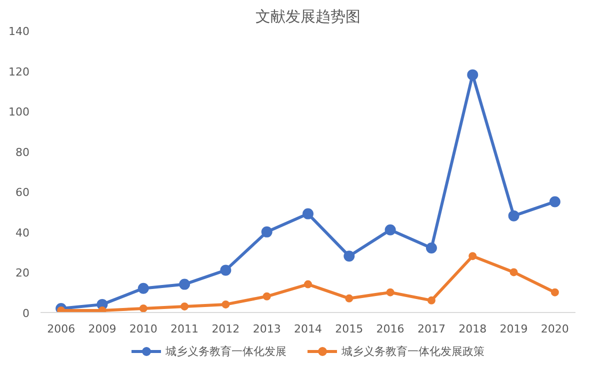 This screenshot has height=376, width=607. Describe the element at coordinates (349, 329) in the screenshot. I see `x-tick-label: 2015` at that location.